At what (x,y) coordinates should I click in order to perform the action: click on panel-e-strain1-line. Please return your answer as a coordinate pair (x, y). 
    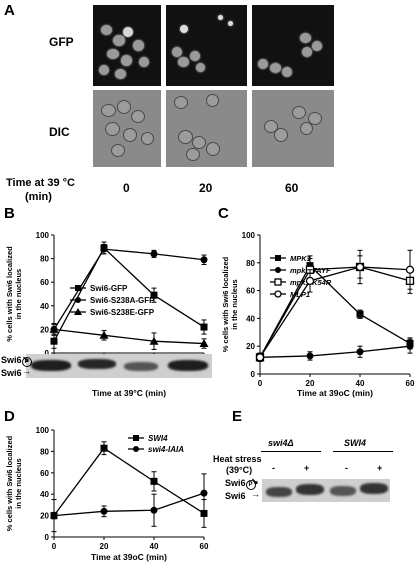
    Looking at the image, I should click on (291, 451).